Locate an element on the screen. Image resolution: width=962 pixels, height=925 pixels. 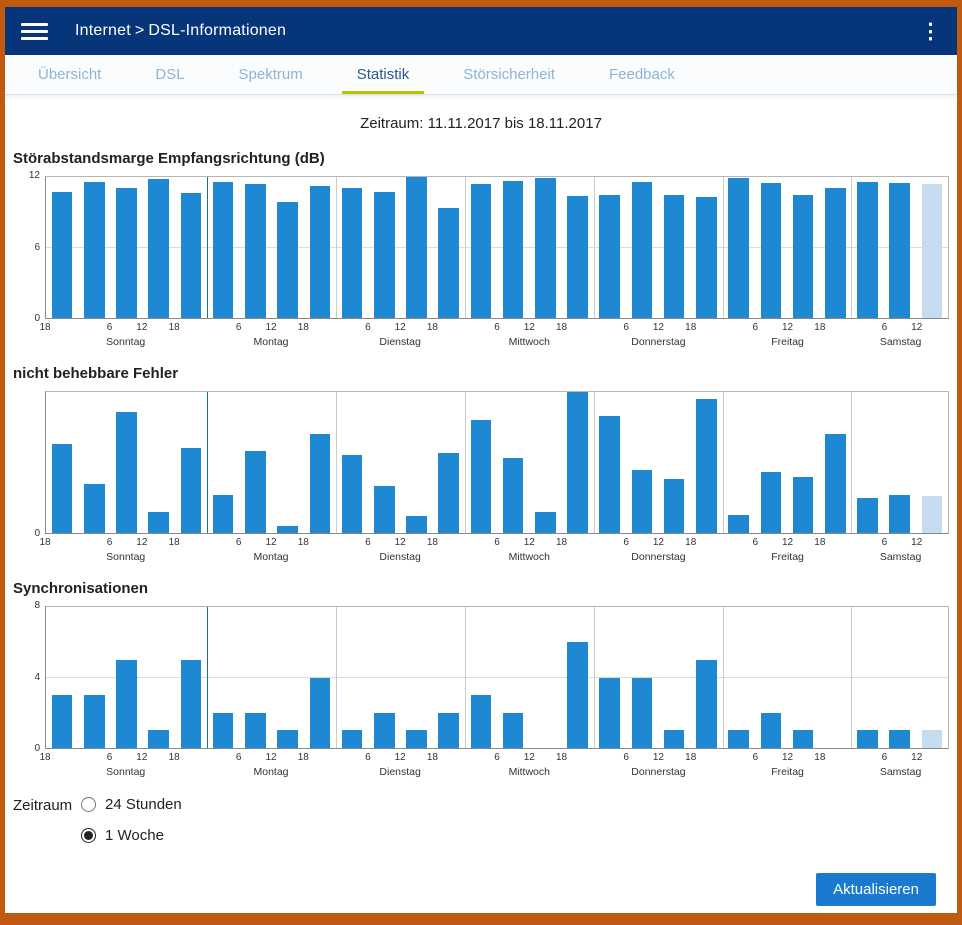
tab-statistik: Statistik is located at coordinates (383, 74).